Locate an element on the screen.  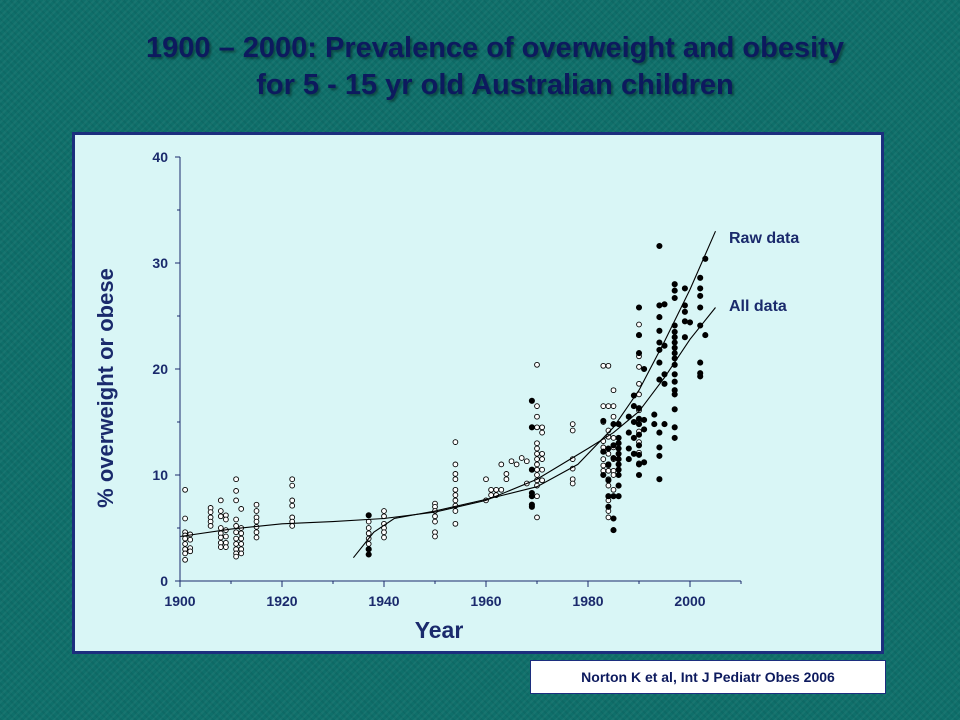
y-tick-label-30: 30 is located at coordinates (160, 263).